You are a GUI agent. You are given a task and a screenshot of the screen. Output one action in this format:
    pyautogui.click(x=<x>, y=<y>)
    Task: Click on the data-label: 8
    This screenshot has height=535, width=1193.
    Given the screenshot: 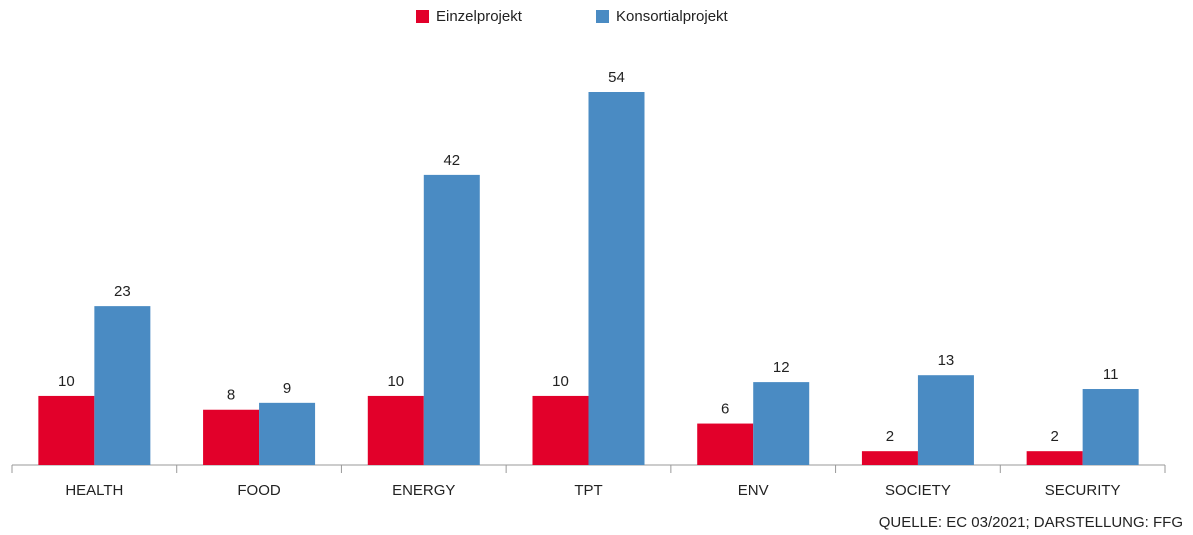 What is the action you would take?
    pyautogui.click(x=231, y=395)
    